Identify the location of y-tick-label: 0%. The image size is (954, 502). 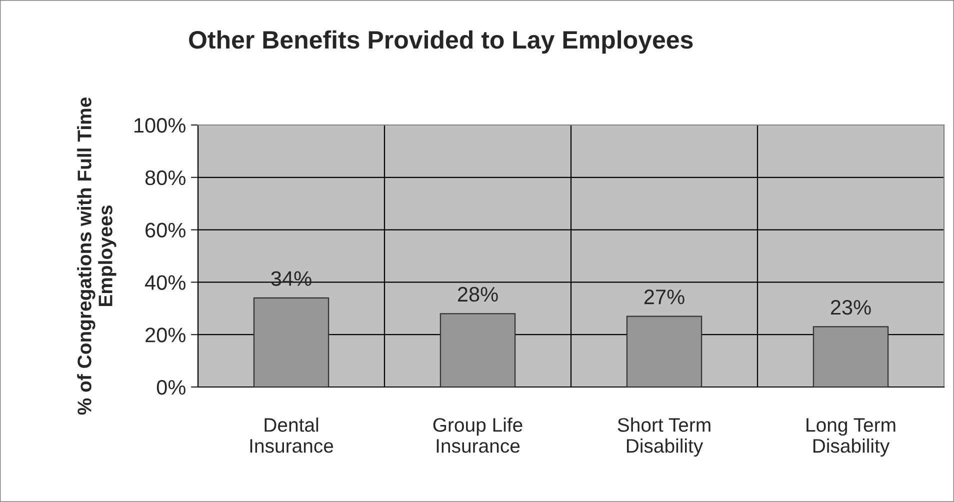
(171, 387).